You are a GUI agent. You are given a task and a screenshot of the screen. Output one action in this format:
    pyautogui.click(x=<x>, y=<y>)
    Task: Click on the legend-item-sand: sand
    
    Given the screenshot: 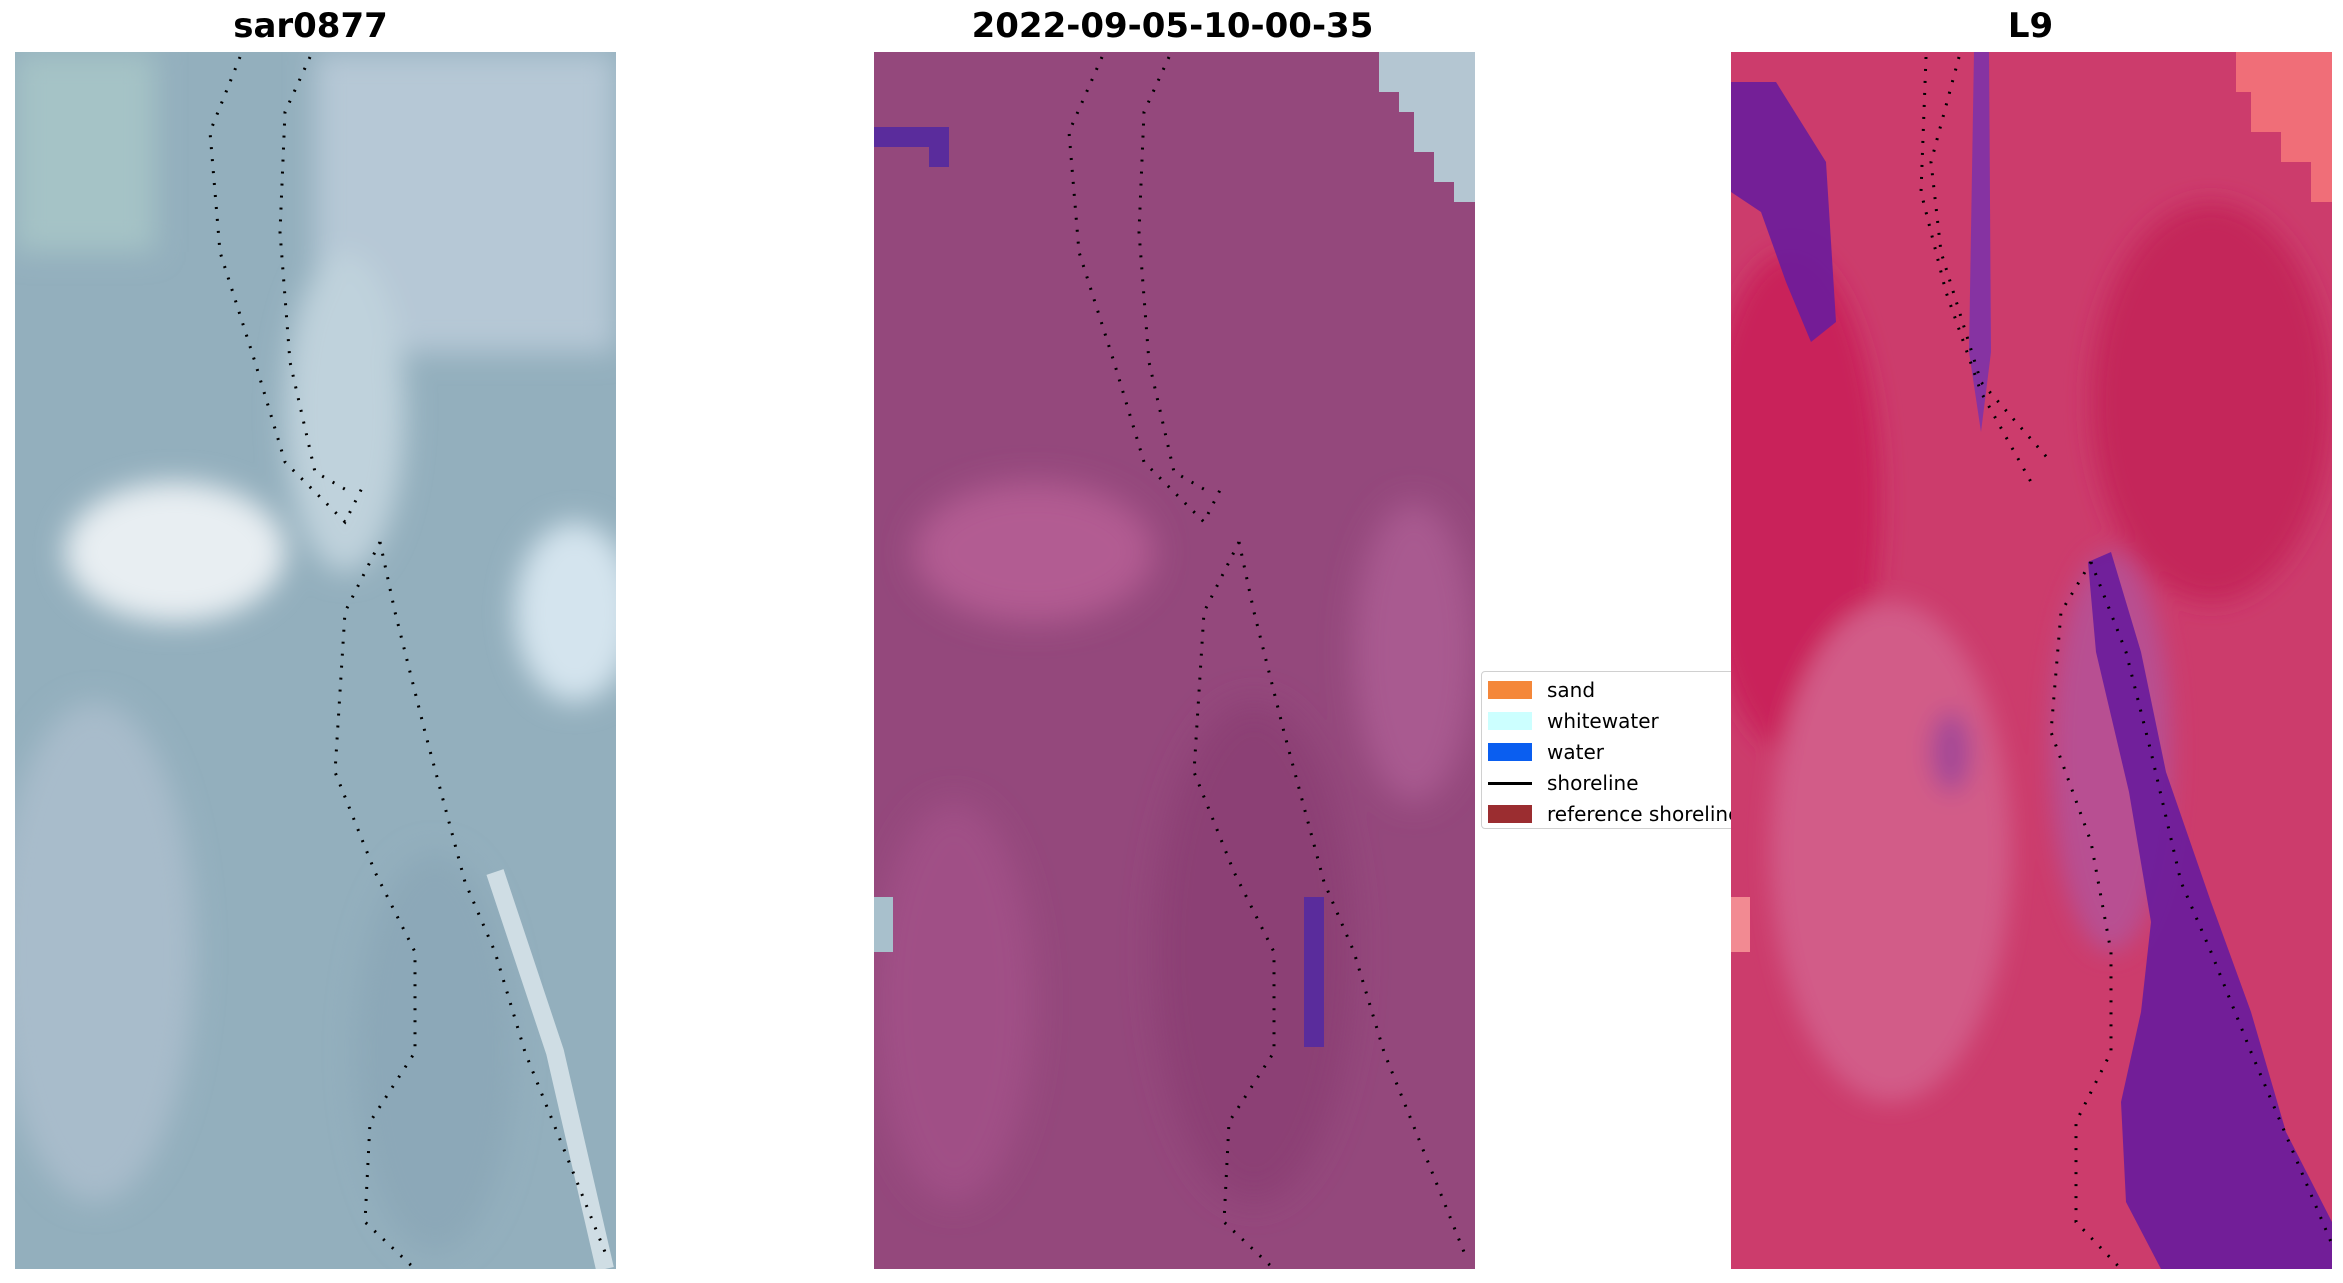 What is the action you would take?
    pyautogui.click(x=1542, y=690)
    